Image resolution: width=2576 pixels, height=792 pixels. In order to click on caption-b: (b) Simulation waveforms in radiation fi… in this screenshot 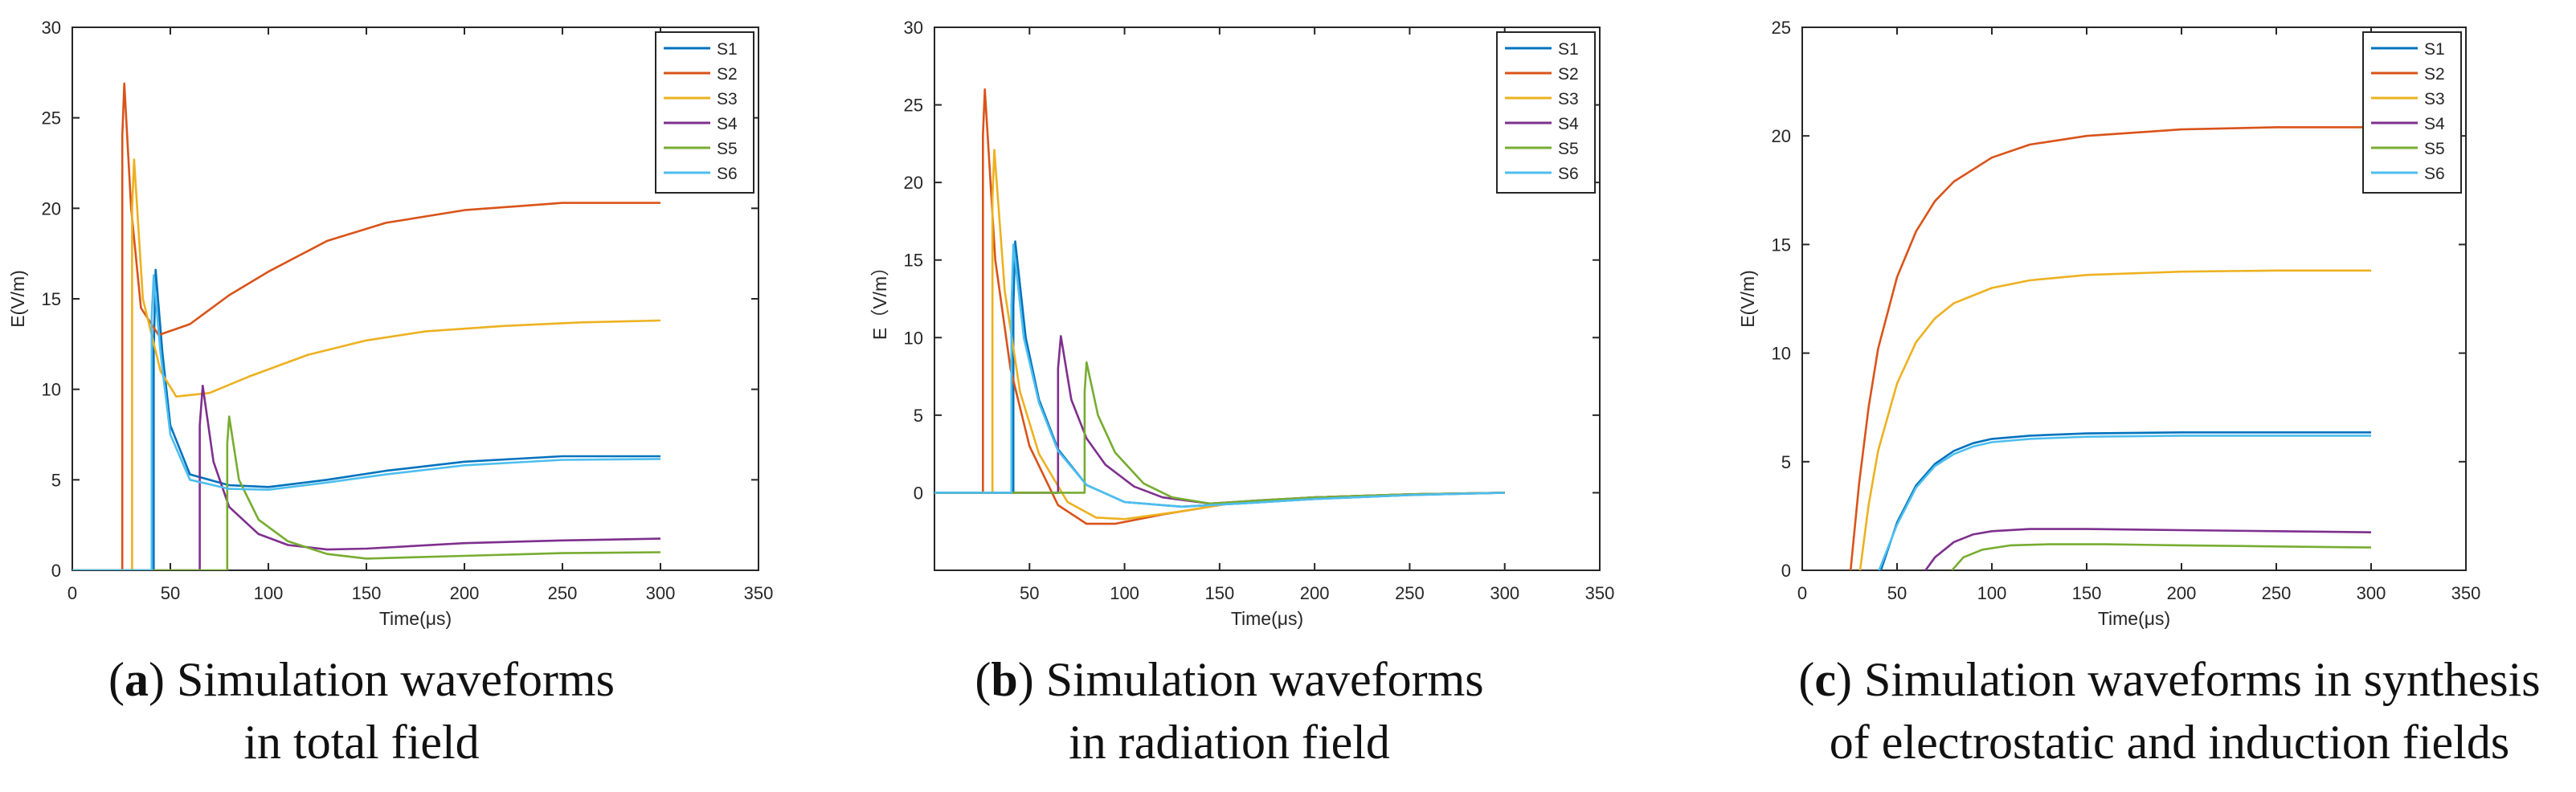, I will do `click(1229, 711)`.